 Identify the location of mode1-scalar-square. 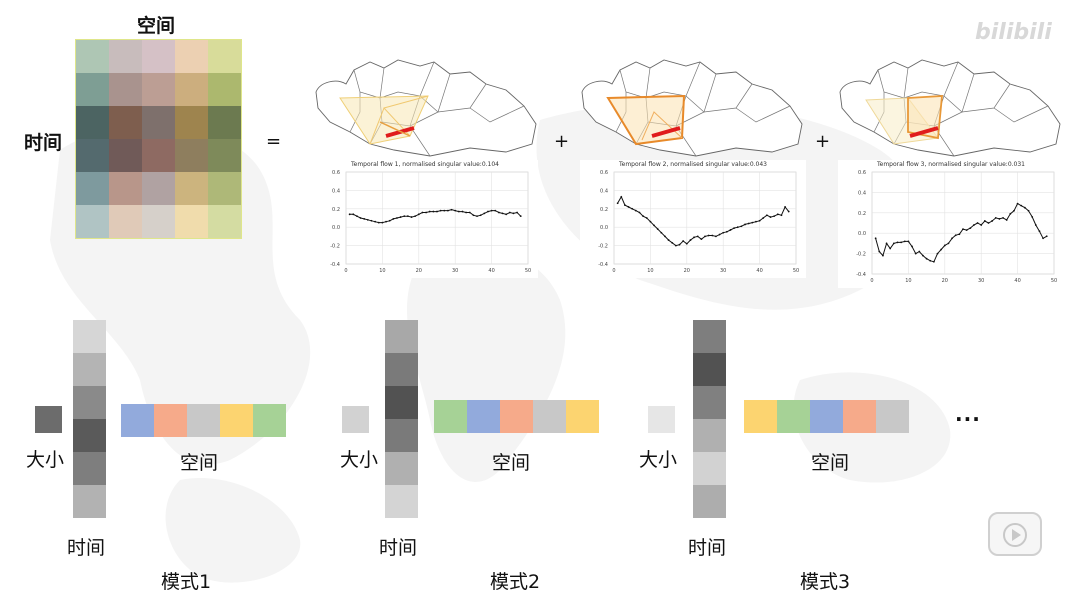
(48, 419).